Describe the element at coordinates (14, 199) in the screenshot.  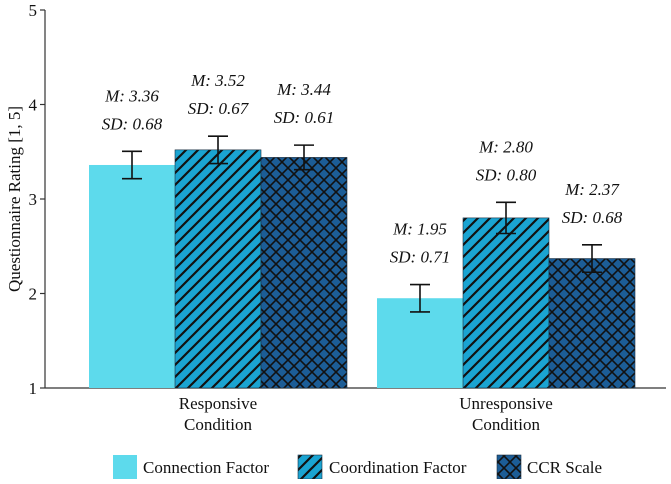
I see `y-axis-title: Questionnaire Rating [1, 5]` at that location.